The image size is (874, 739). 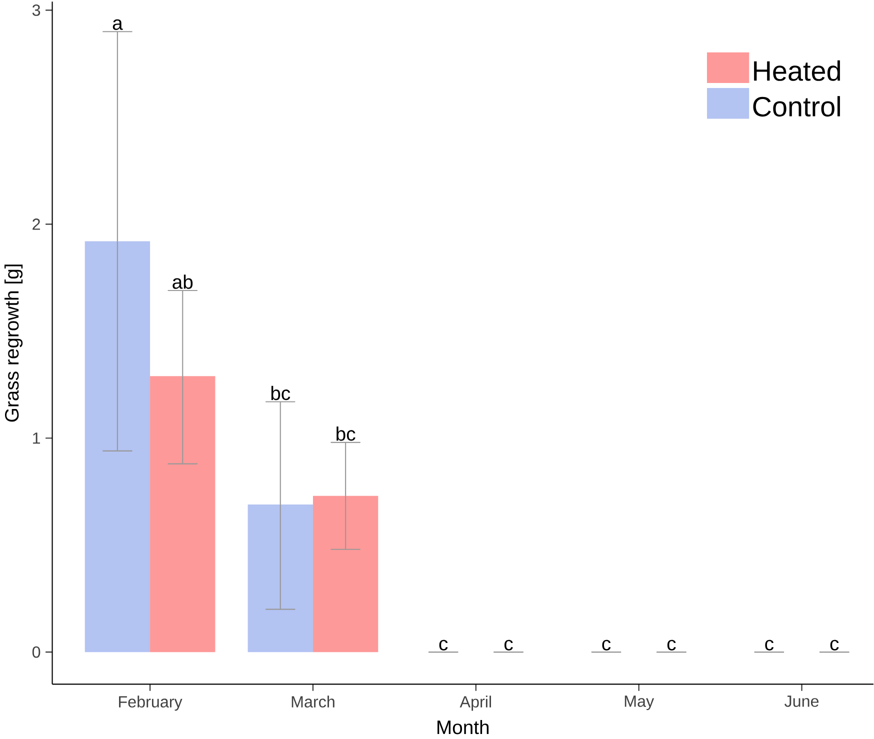 What do you see at coordinates (797, 71) in the screenshot?
I see `legend-label: Heated` at bounding box center [797, 71].